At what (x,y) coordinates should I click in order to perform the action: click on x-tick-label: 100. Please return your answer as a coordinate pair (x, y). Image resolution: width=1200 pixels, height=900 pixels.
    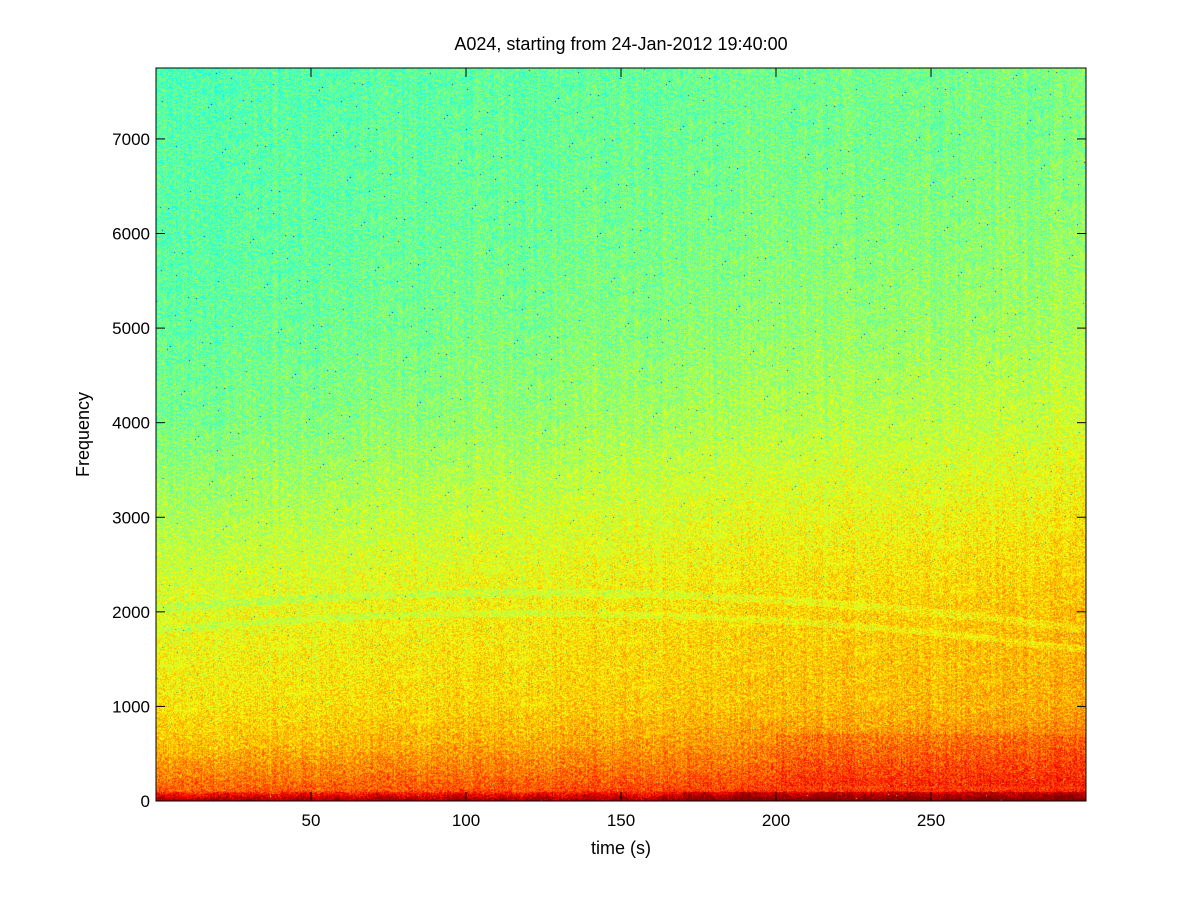
    Looking at the image, I should click on (466, 820).